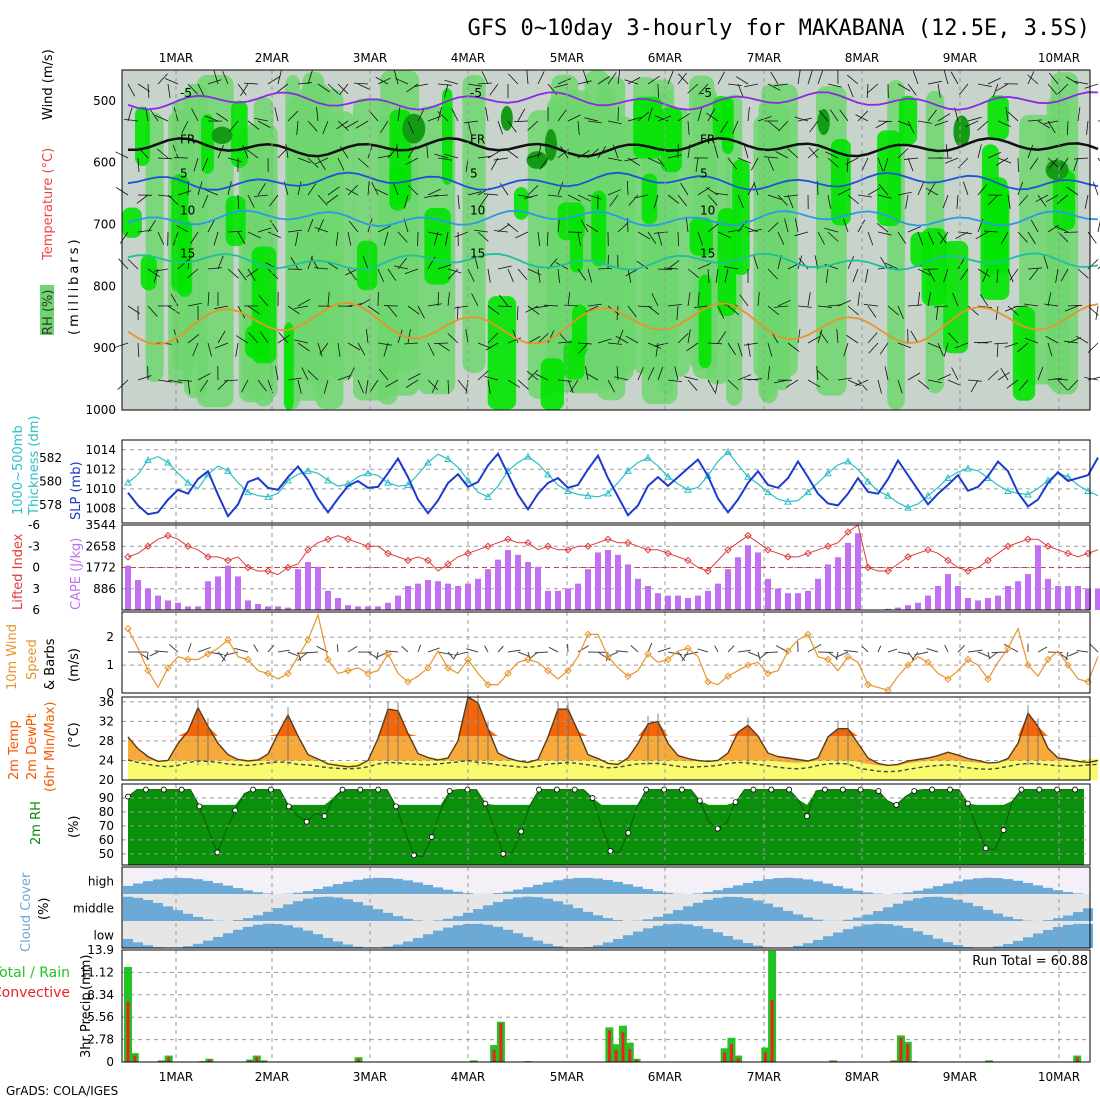  Describe the element at coordinates (707, 139) in the screenshot. I see `contour-label: FR` at that location.